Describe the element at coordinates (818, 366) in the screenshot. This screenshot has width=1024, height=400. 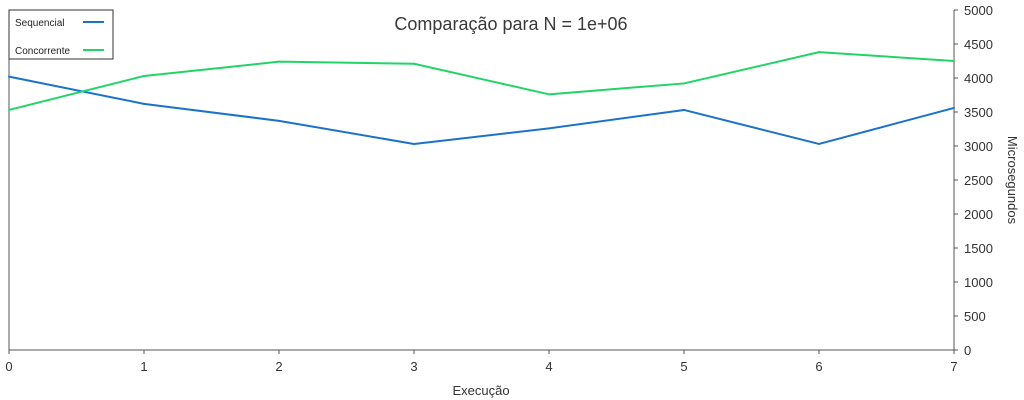
I see `x-tick-label: 6` at that location.